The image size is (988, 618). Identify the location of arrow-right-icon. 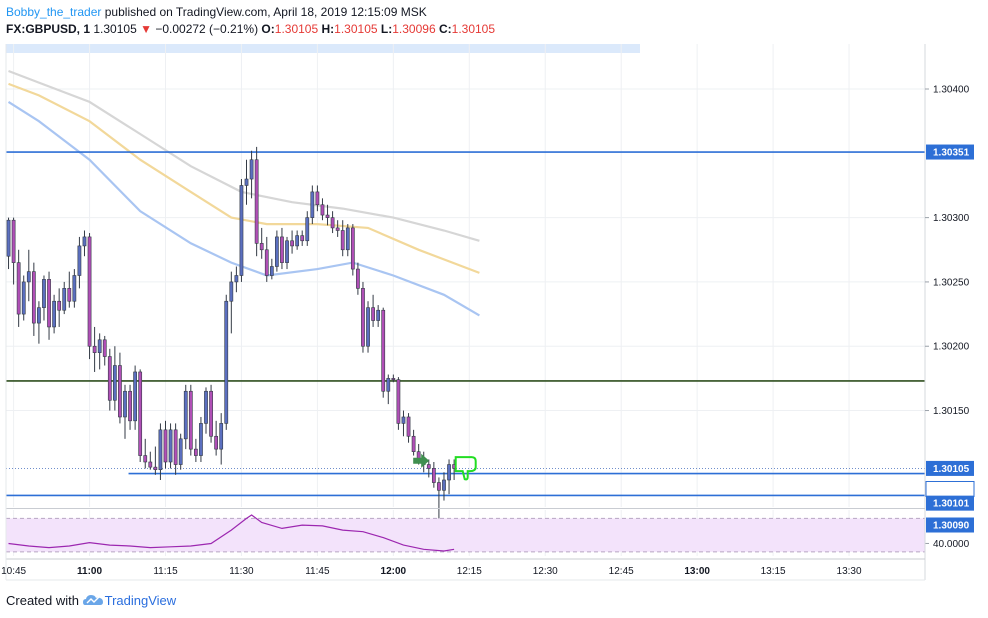
(421, 460).